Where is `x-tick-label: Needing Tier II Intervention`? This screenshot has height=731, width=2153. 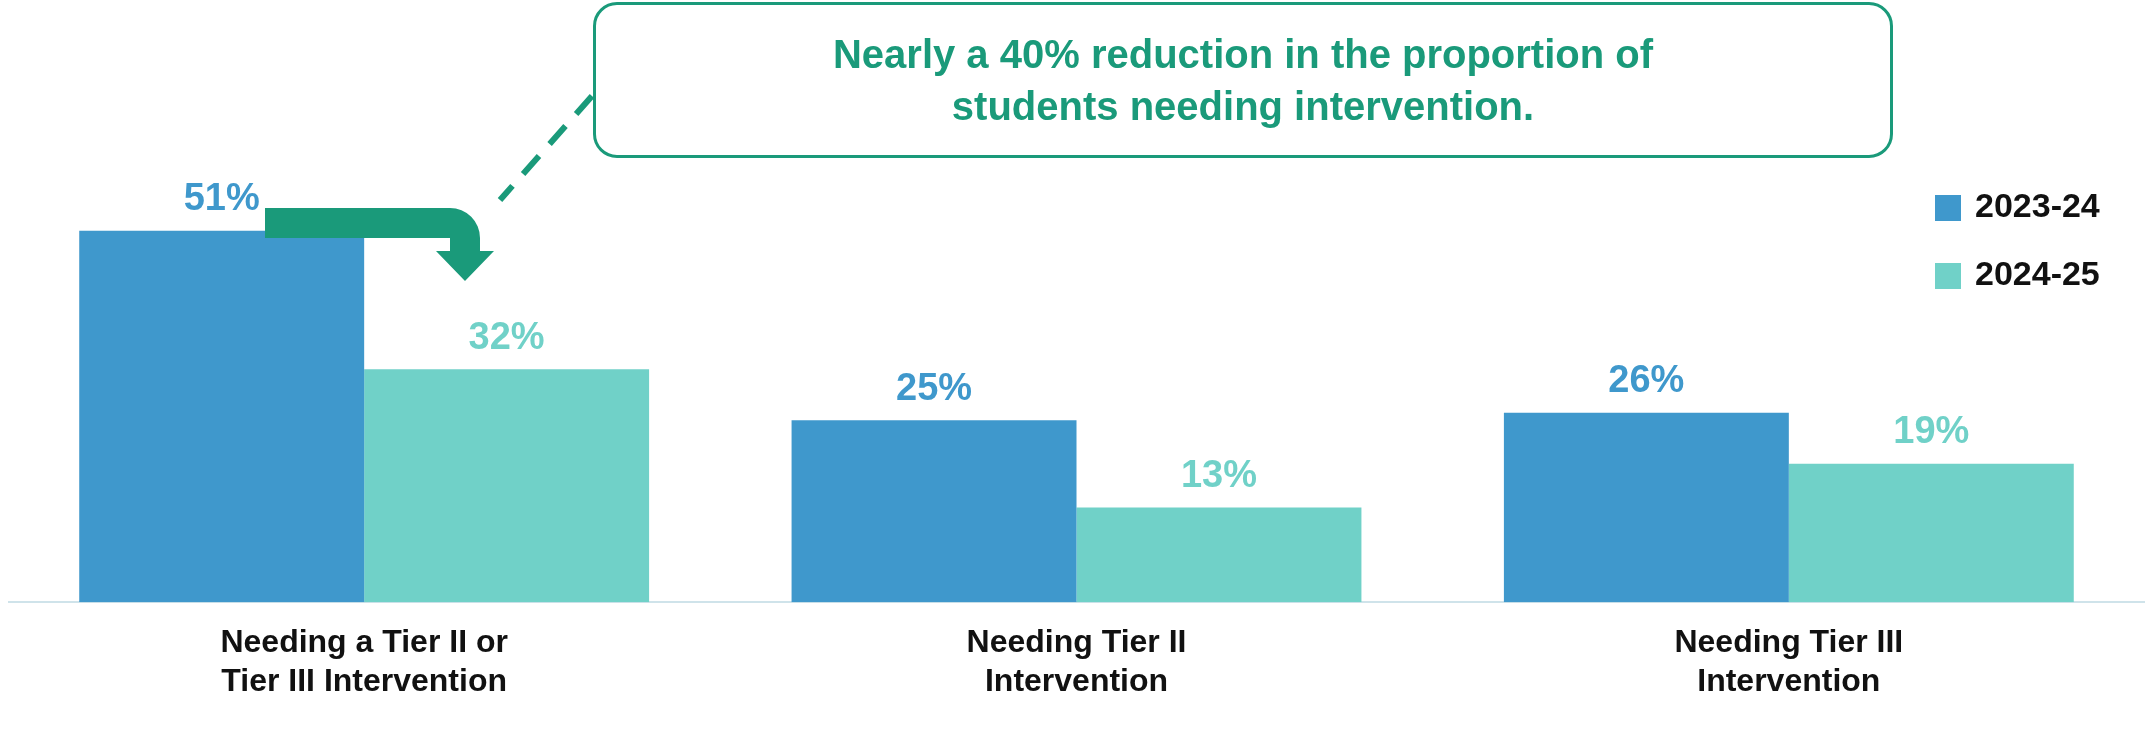
x-tick-label: Needing Tier II Intervention is located at coordinates (1076, 660).